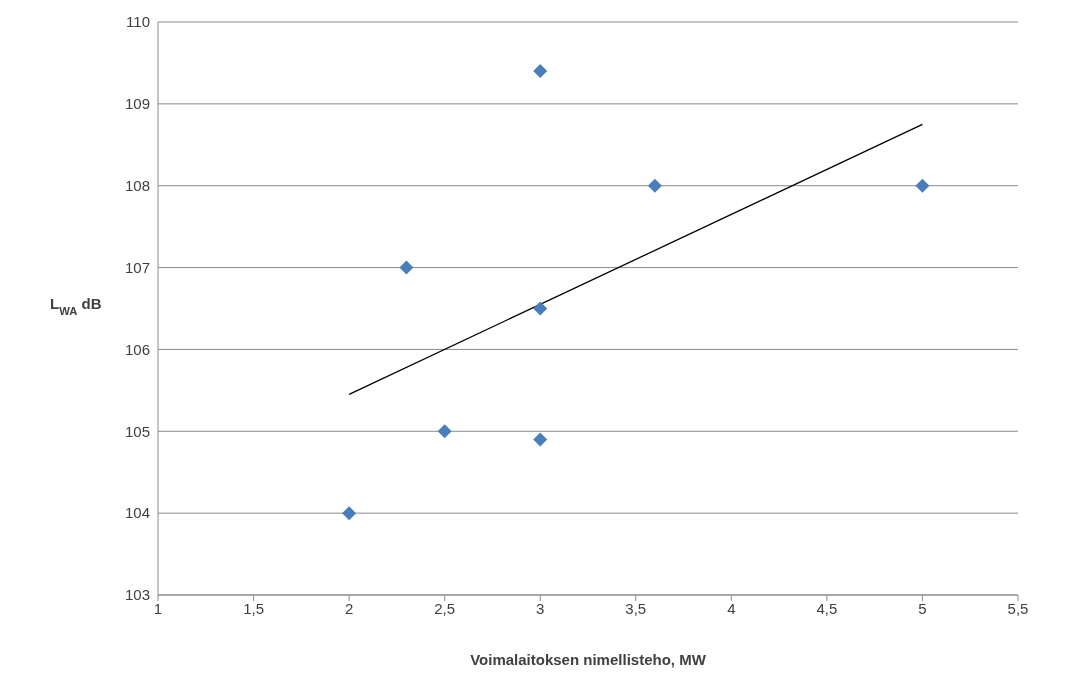  I want to click on y-tick-label: 107, so click(137, 267).